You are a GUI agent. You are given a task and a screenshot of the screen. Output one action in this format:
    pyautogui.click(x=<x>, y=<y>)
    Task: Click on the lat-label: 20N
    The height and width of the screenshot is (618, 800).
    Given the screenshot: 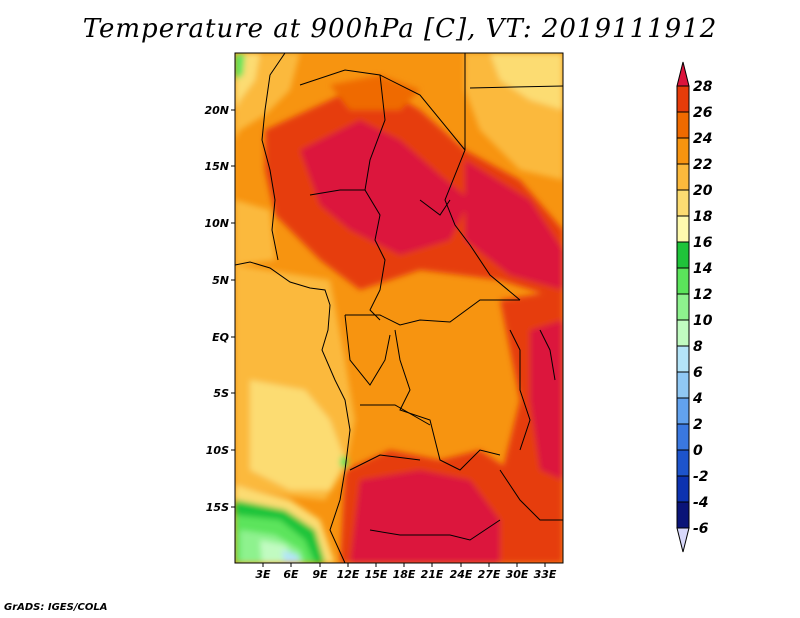 What is the action you would take?
    pyautogui.click(x=216, y=110)
    